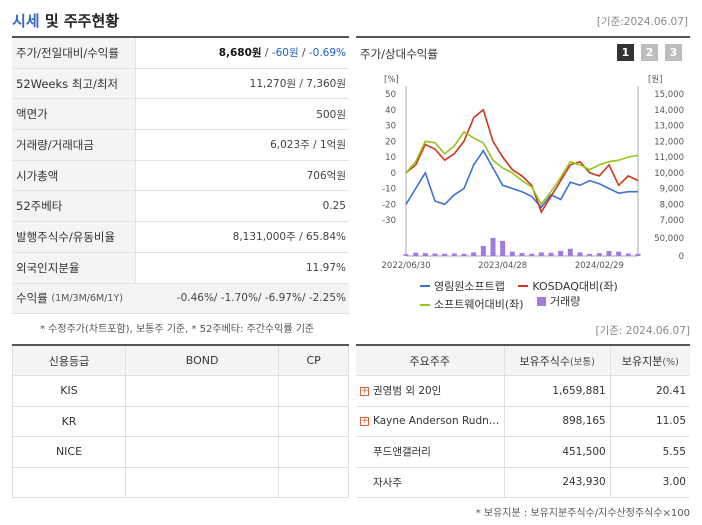 The image size is (702, 525). What do you see at coordinates (325, 267) in the screenshot?
I see `summary-value: 11.97%` at bounding box center [325, 267].